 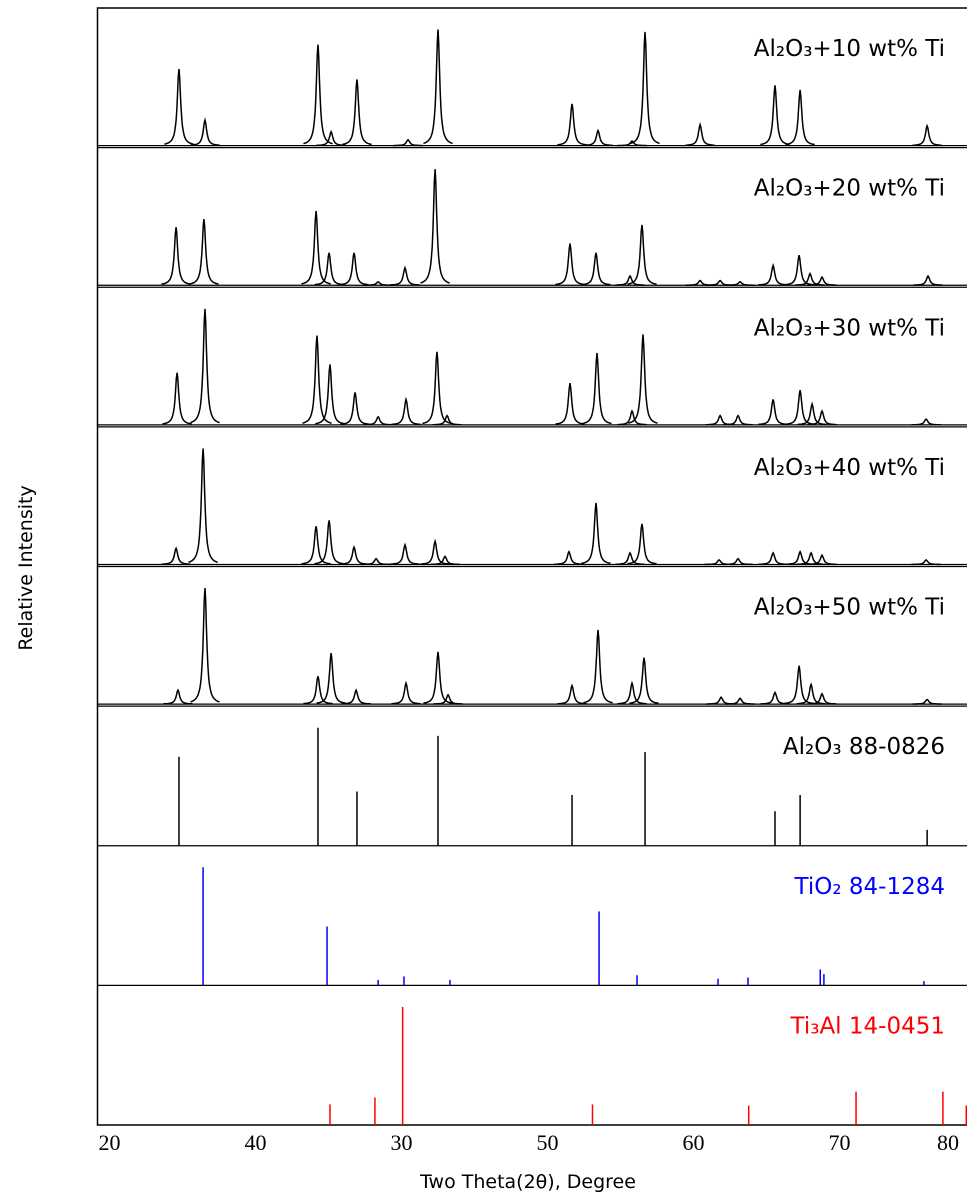 I want to click on panel-label: Al₂O₃+40 wt% Ti, so click(x=849, y=468).